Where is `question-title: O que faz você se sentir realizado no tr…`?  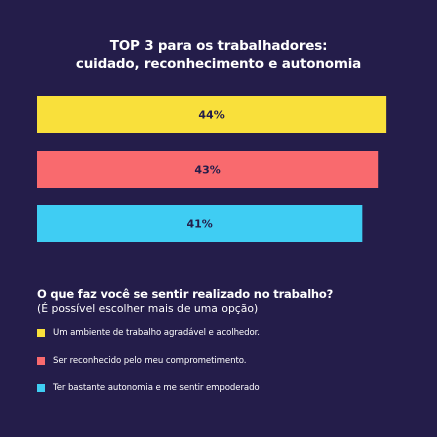 question-title: O que faz você se sentir realizado no tr… is located at coordinates (185, 294).